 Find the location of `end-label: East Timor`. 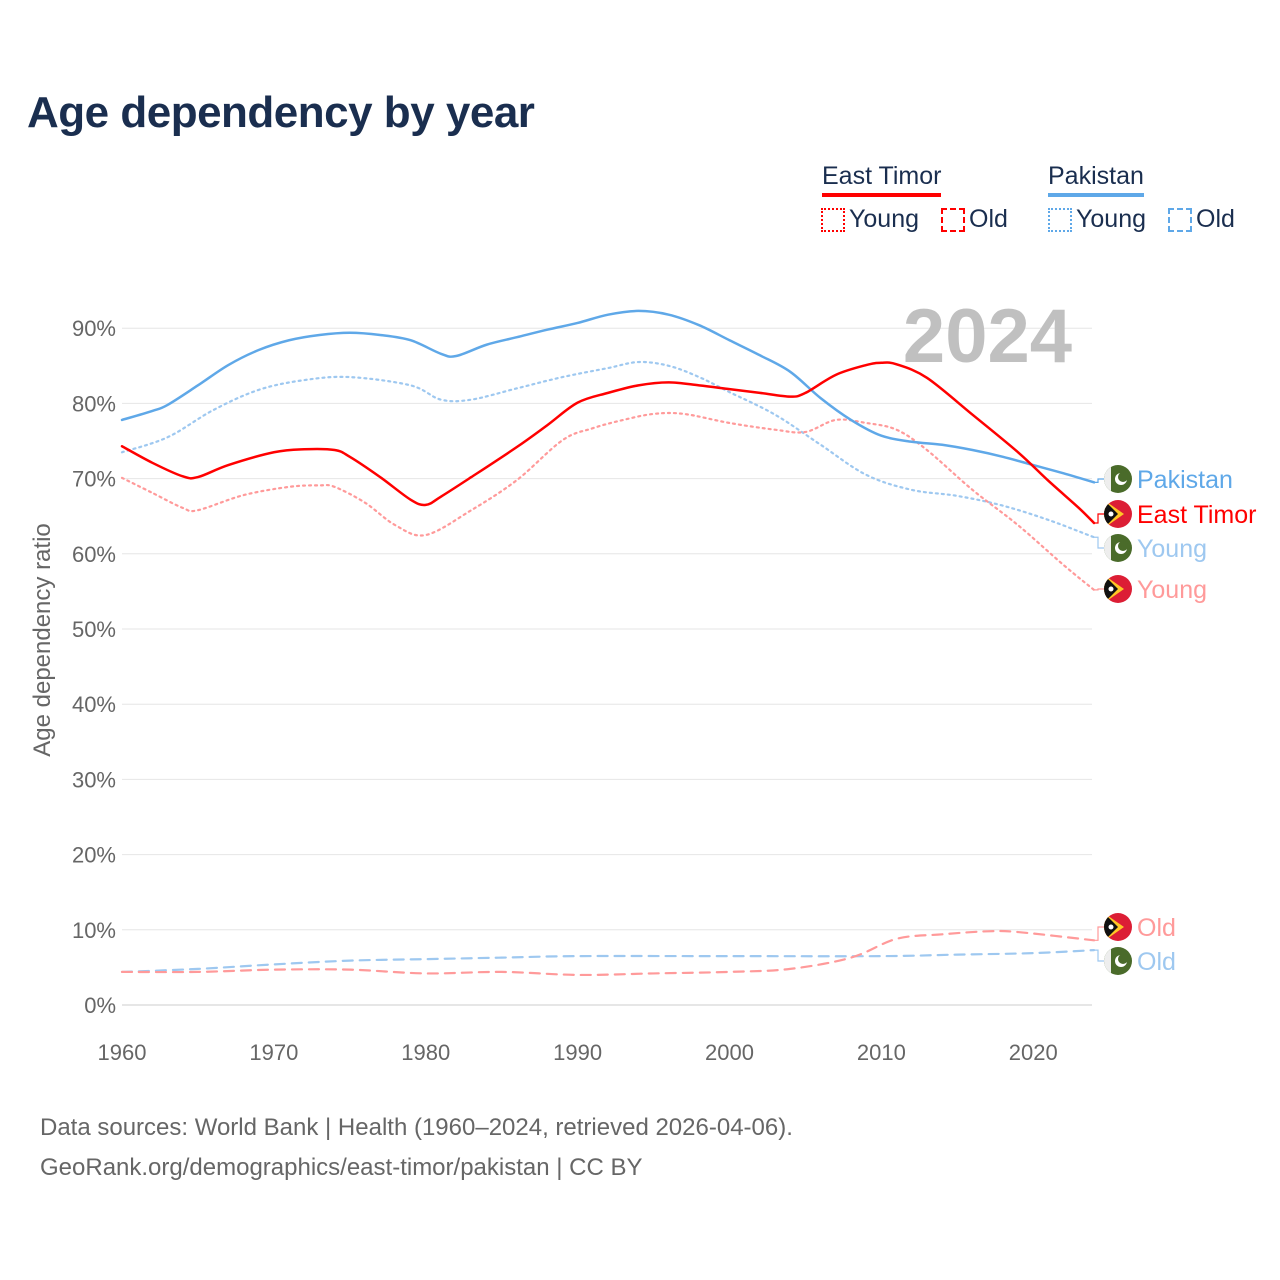

end-label: East Timor is located at coordinates (1196, 515).